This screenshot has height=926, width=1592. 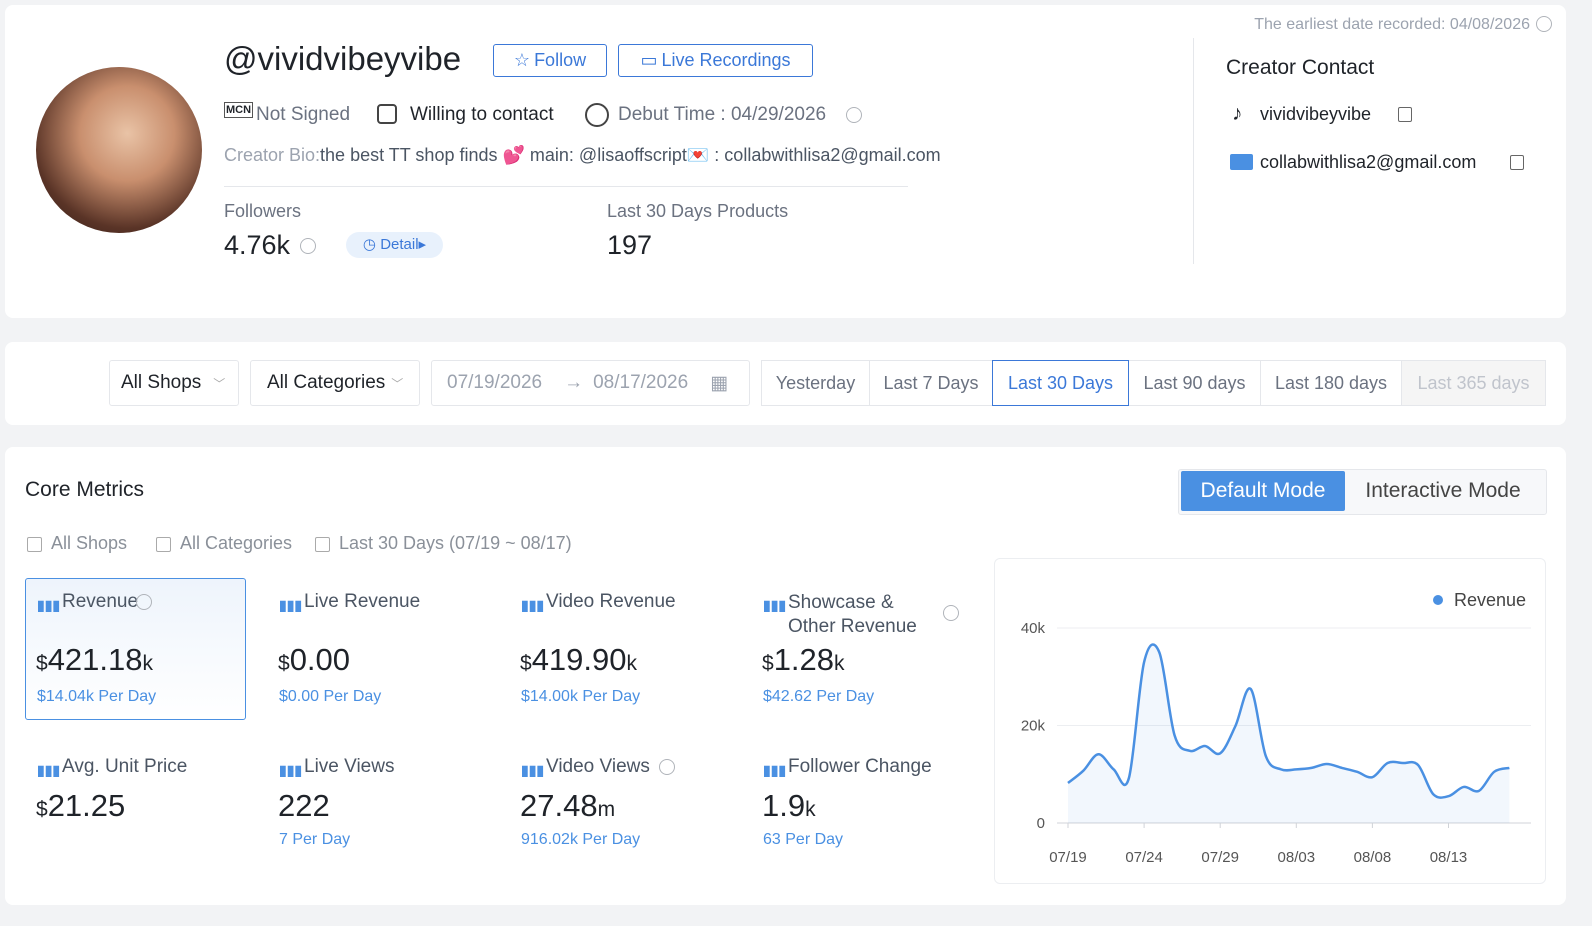 I want to click on metric-label: Video Views, so click(x=598, y=766).